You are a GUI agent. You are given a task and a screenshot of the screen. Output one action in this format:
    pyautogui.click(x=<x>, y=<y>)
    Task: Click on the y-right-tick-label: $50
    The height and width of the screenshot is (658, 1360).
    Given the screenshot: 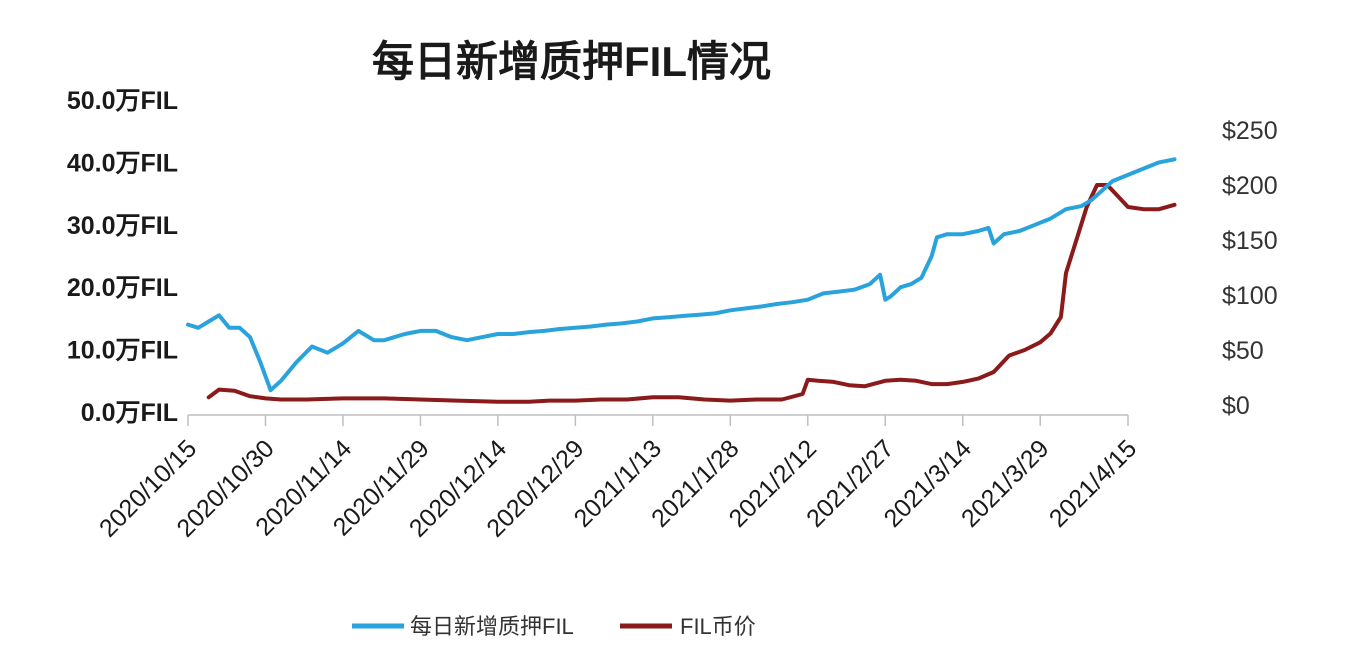 What is the action you would take?
    pyautogui.click(x=1243, y=351)
    